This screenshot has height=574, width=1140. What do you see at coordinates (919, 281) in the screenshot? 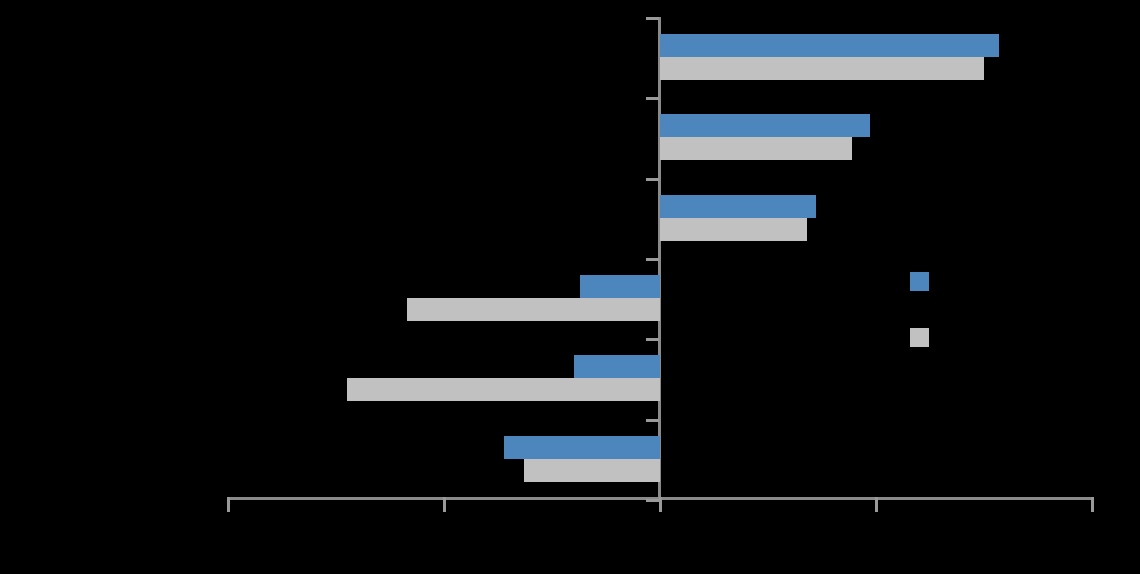
I see `legend-swatch-blue-series` at bounding box center [919, 281].